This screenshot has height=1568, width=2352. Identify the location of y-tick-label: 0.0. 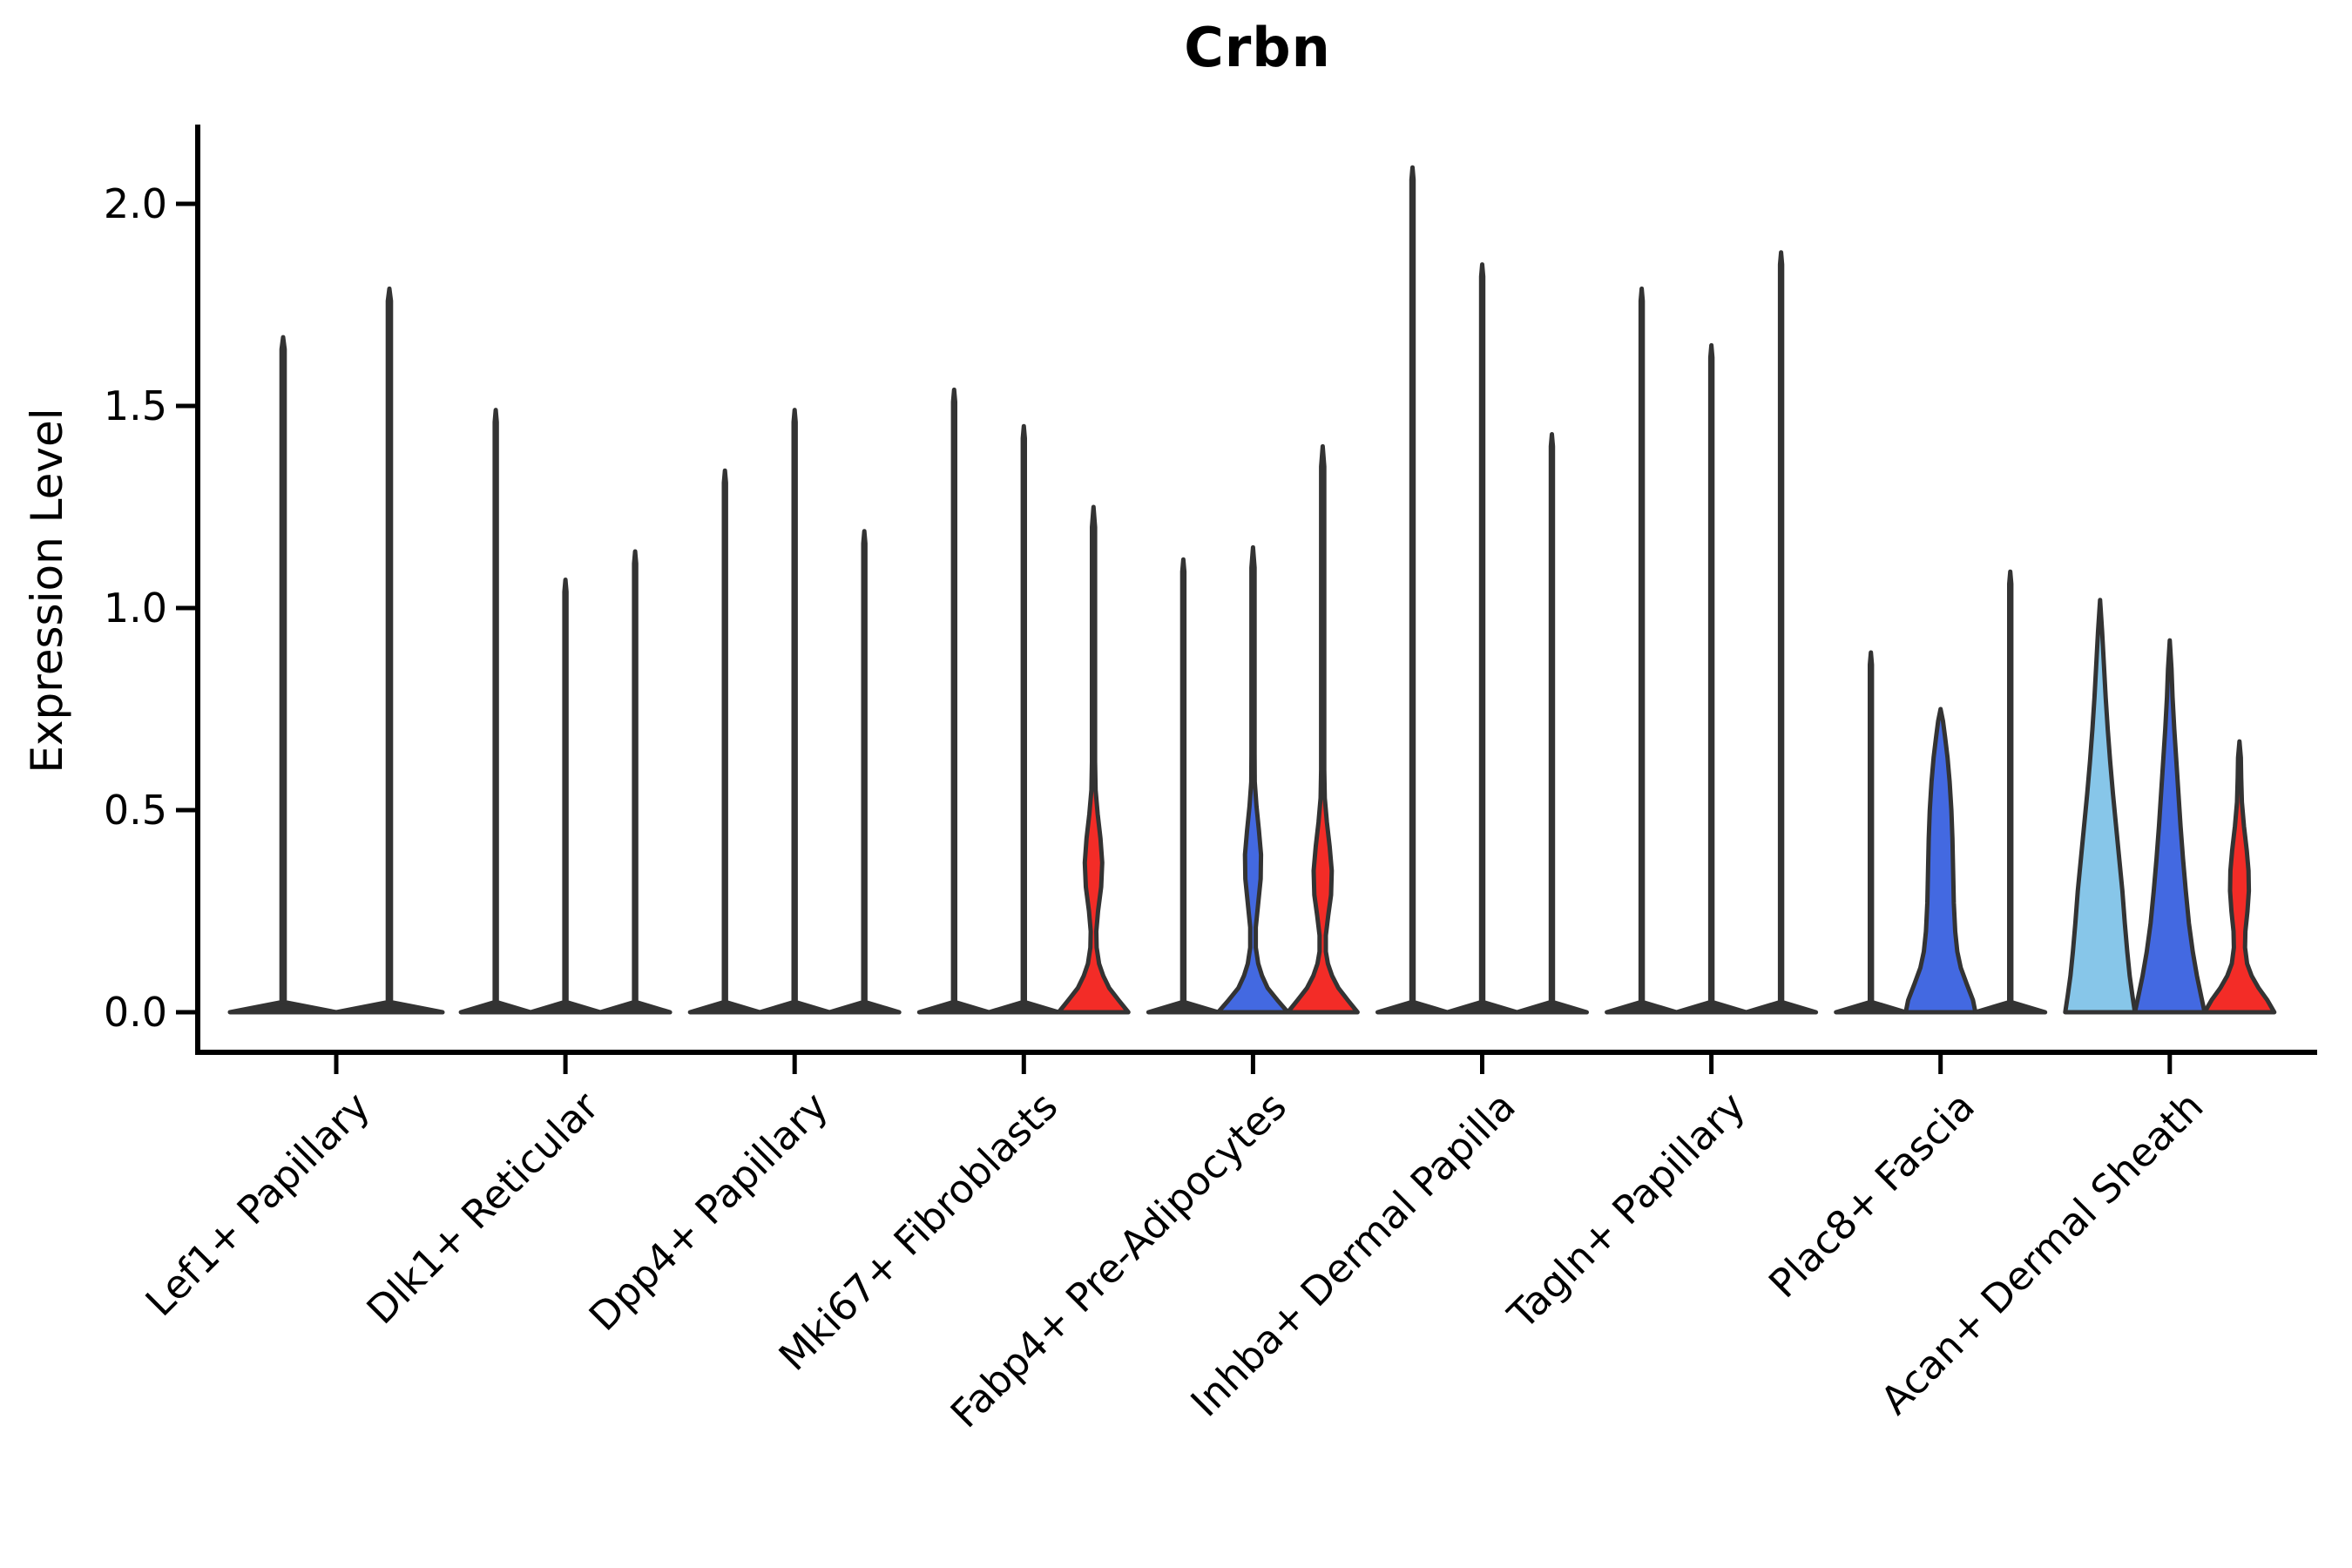
(135, 1013).